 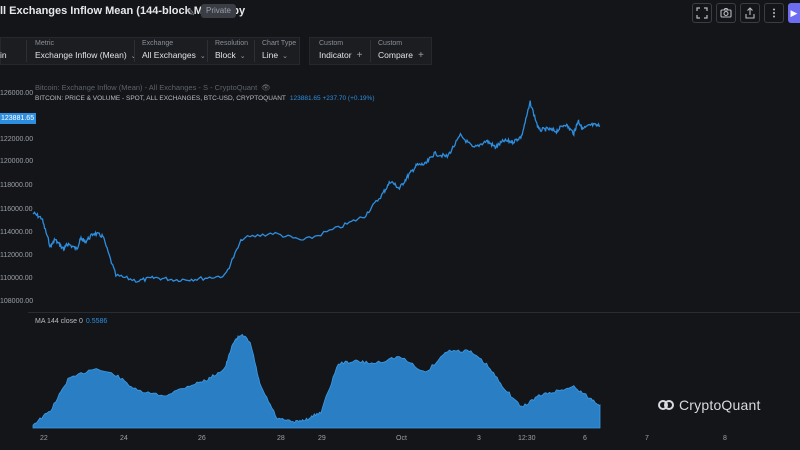 What do you see at coordinates (305, 98) in the screenshot?
I see `price-current: 123881.65` at bounding box center [305, 98].